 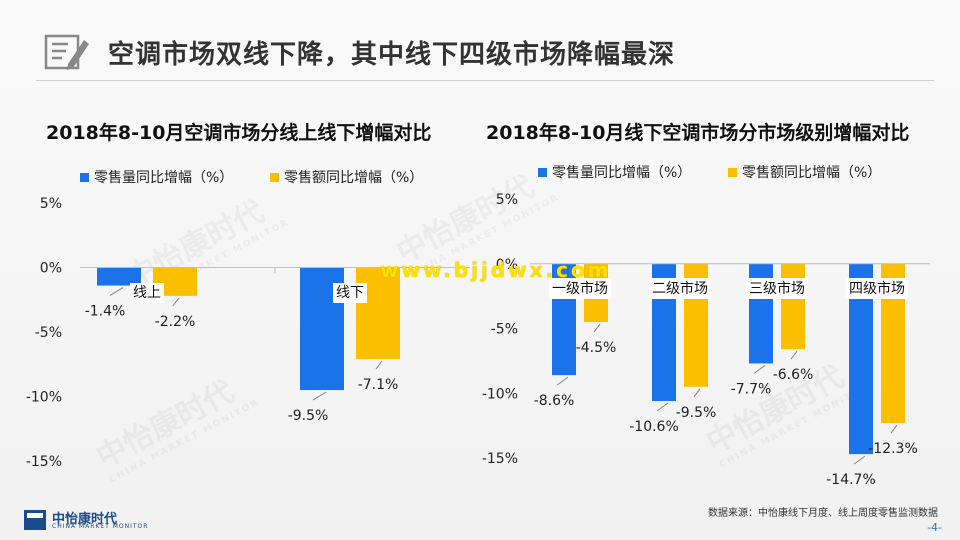 I want to click on page-title: 空调市场双线下降，其中线下四级市场降幅最深, so click(x=392, y=55).